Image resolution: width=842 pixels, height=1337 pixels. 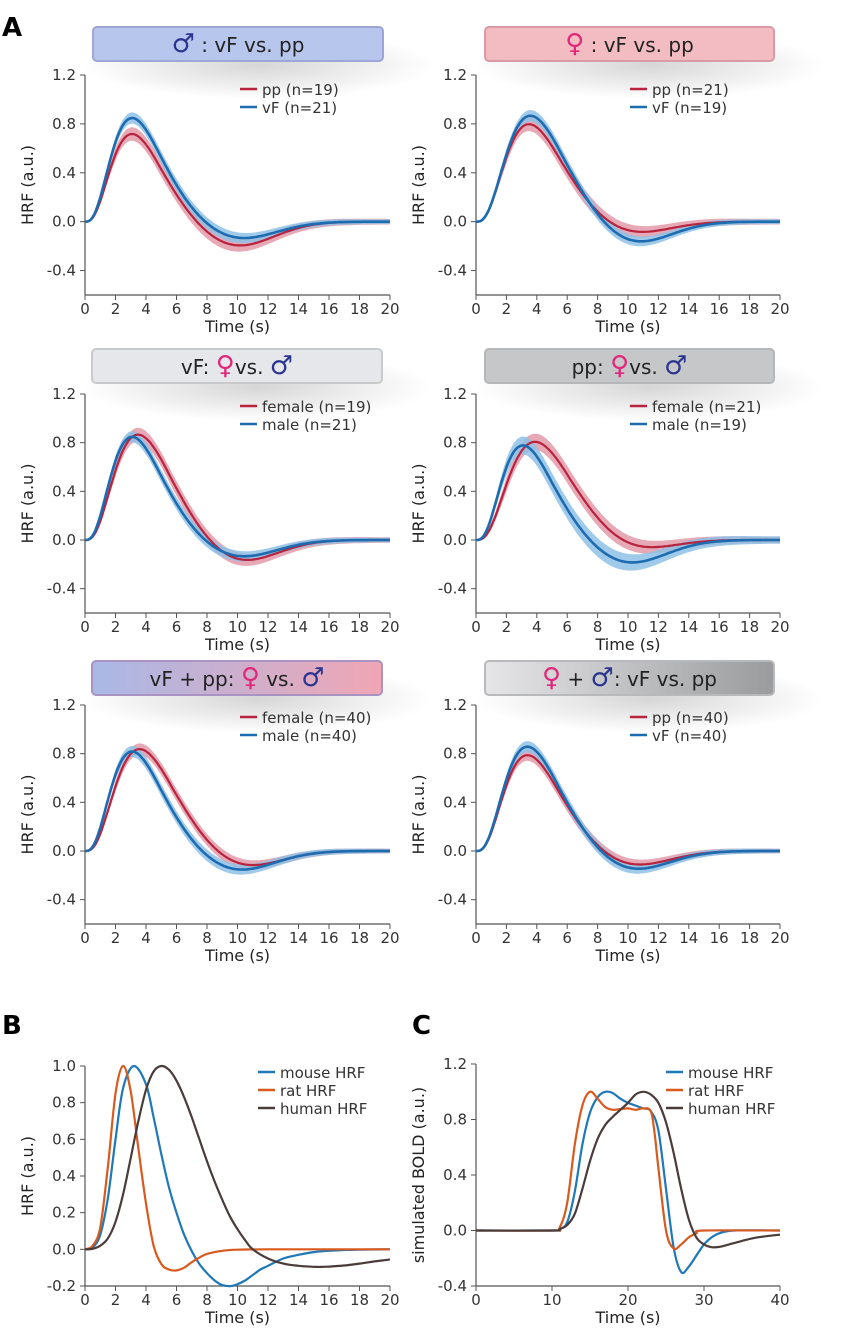 I want to click on series-band-male, so click(x=237, y=810).